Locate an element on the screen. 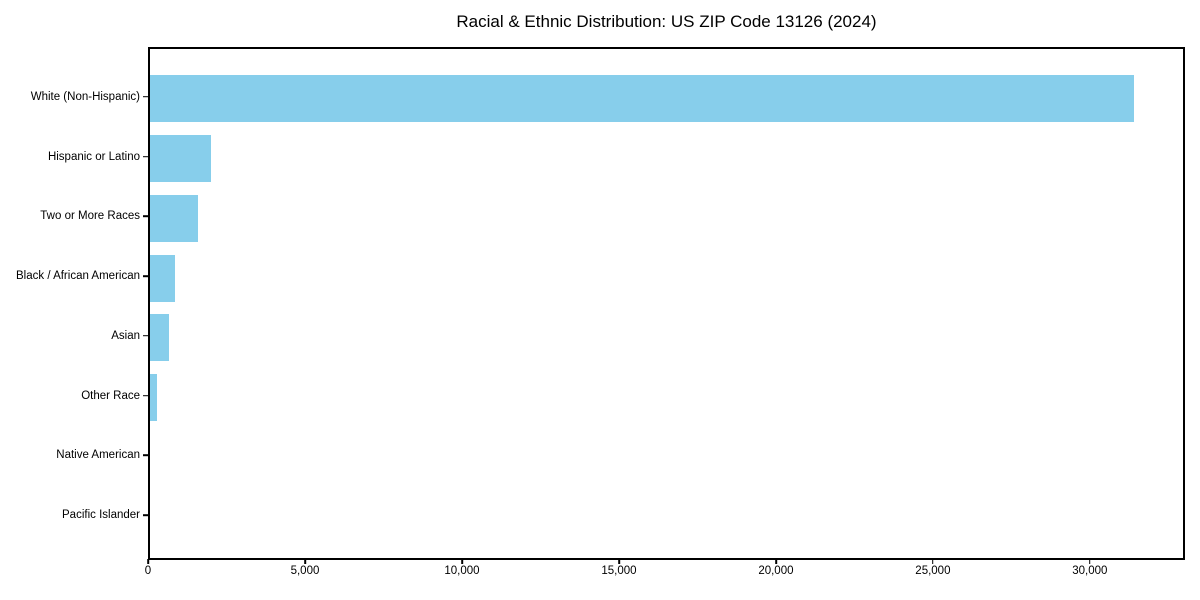  x-axis-label-20000: 20,000 is located at coordinates (776, 571).